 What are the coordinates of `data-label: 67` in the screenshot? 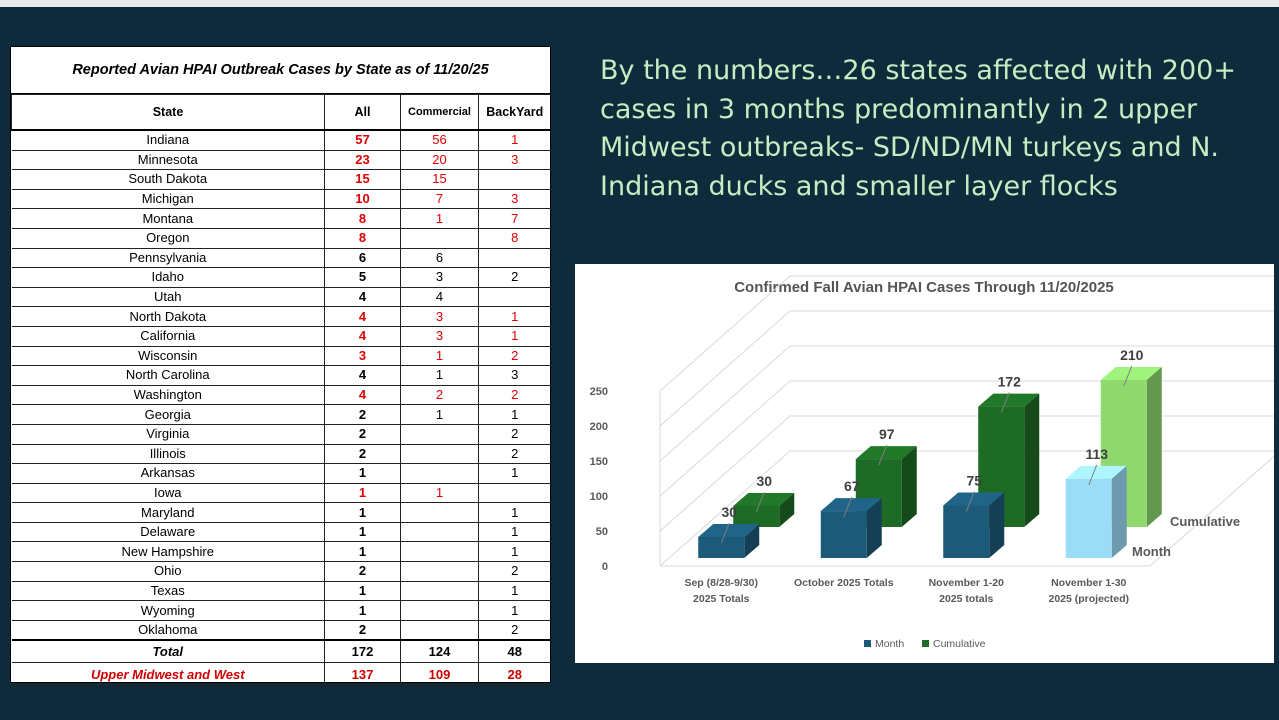 It's located at (852, 486).